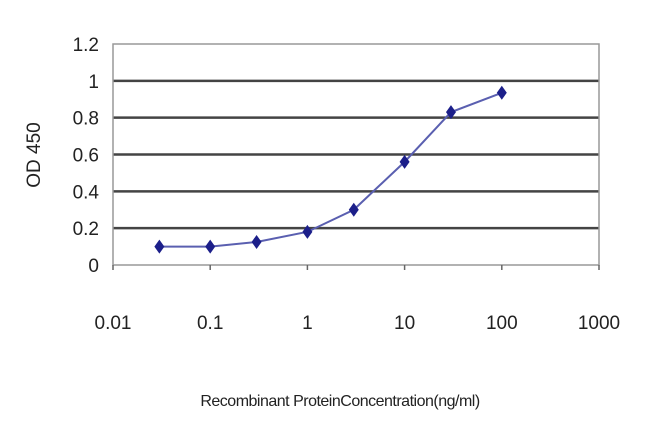  I want to click on x-axis-label: Recombinant ProteinConcentration(ng/ml), so click(339, 401).